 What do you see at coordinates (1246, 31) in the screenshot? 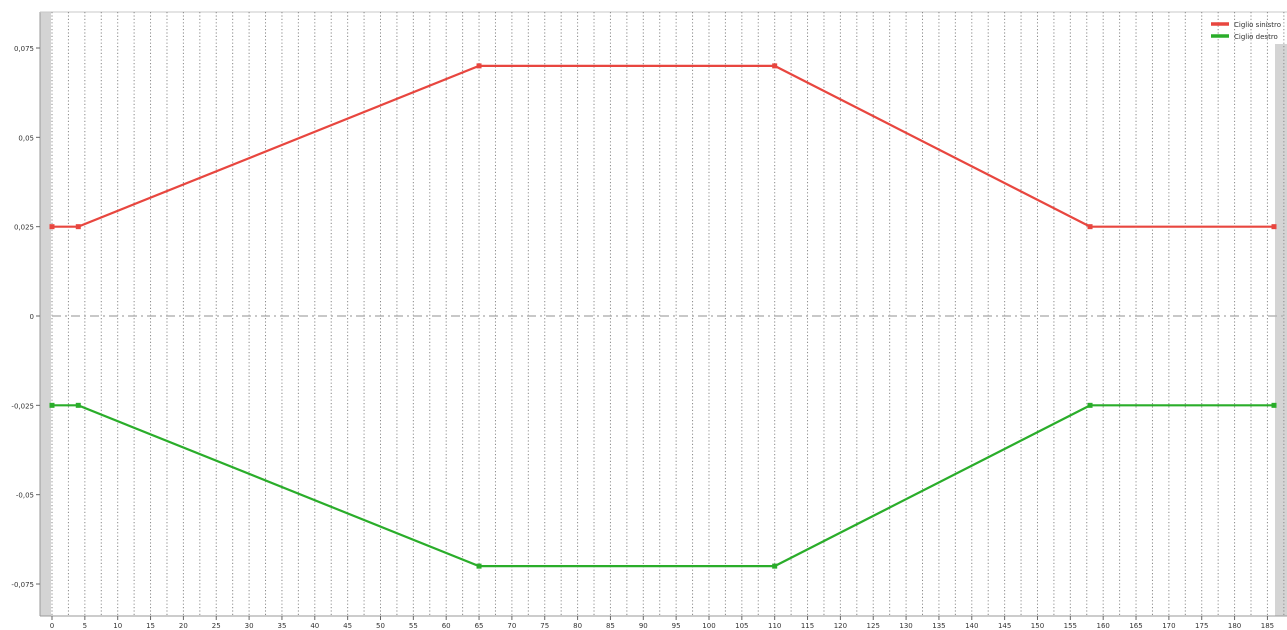
I see `legend: Ciglio sinistro Ciglio destro` at bounding box center [1246, 31].